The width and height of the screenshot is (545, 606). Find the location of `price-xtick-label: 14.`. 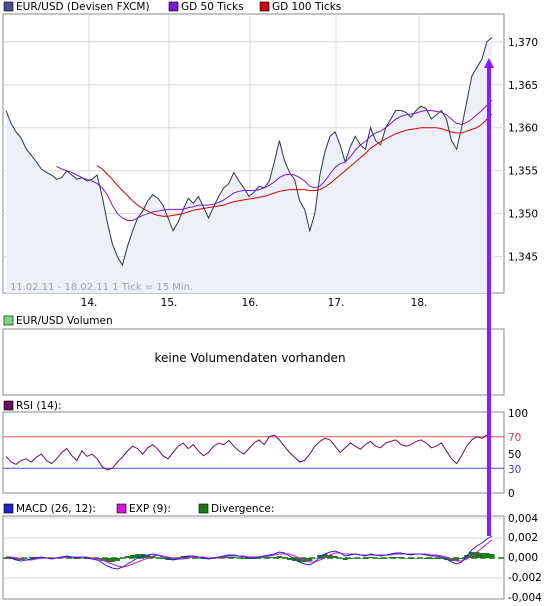

price-xtick-label: 14. is located at coordinates (89, 303).